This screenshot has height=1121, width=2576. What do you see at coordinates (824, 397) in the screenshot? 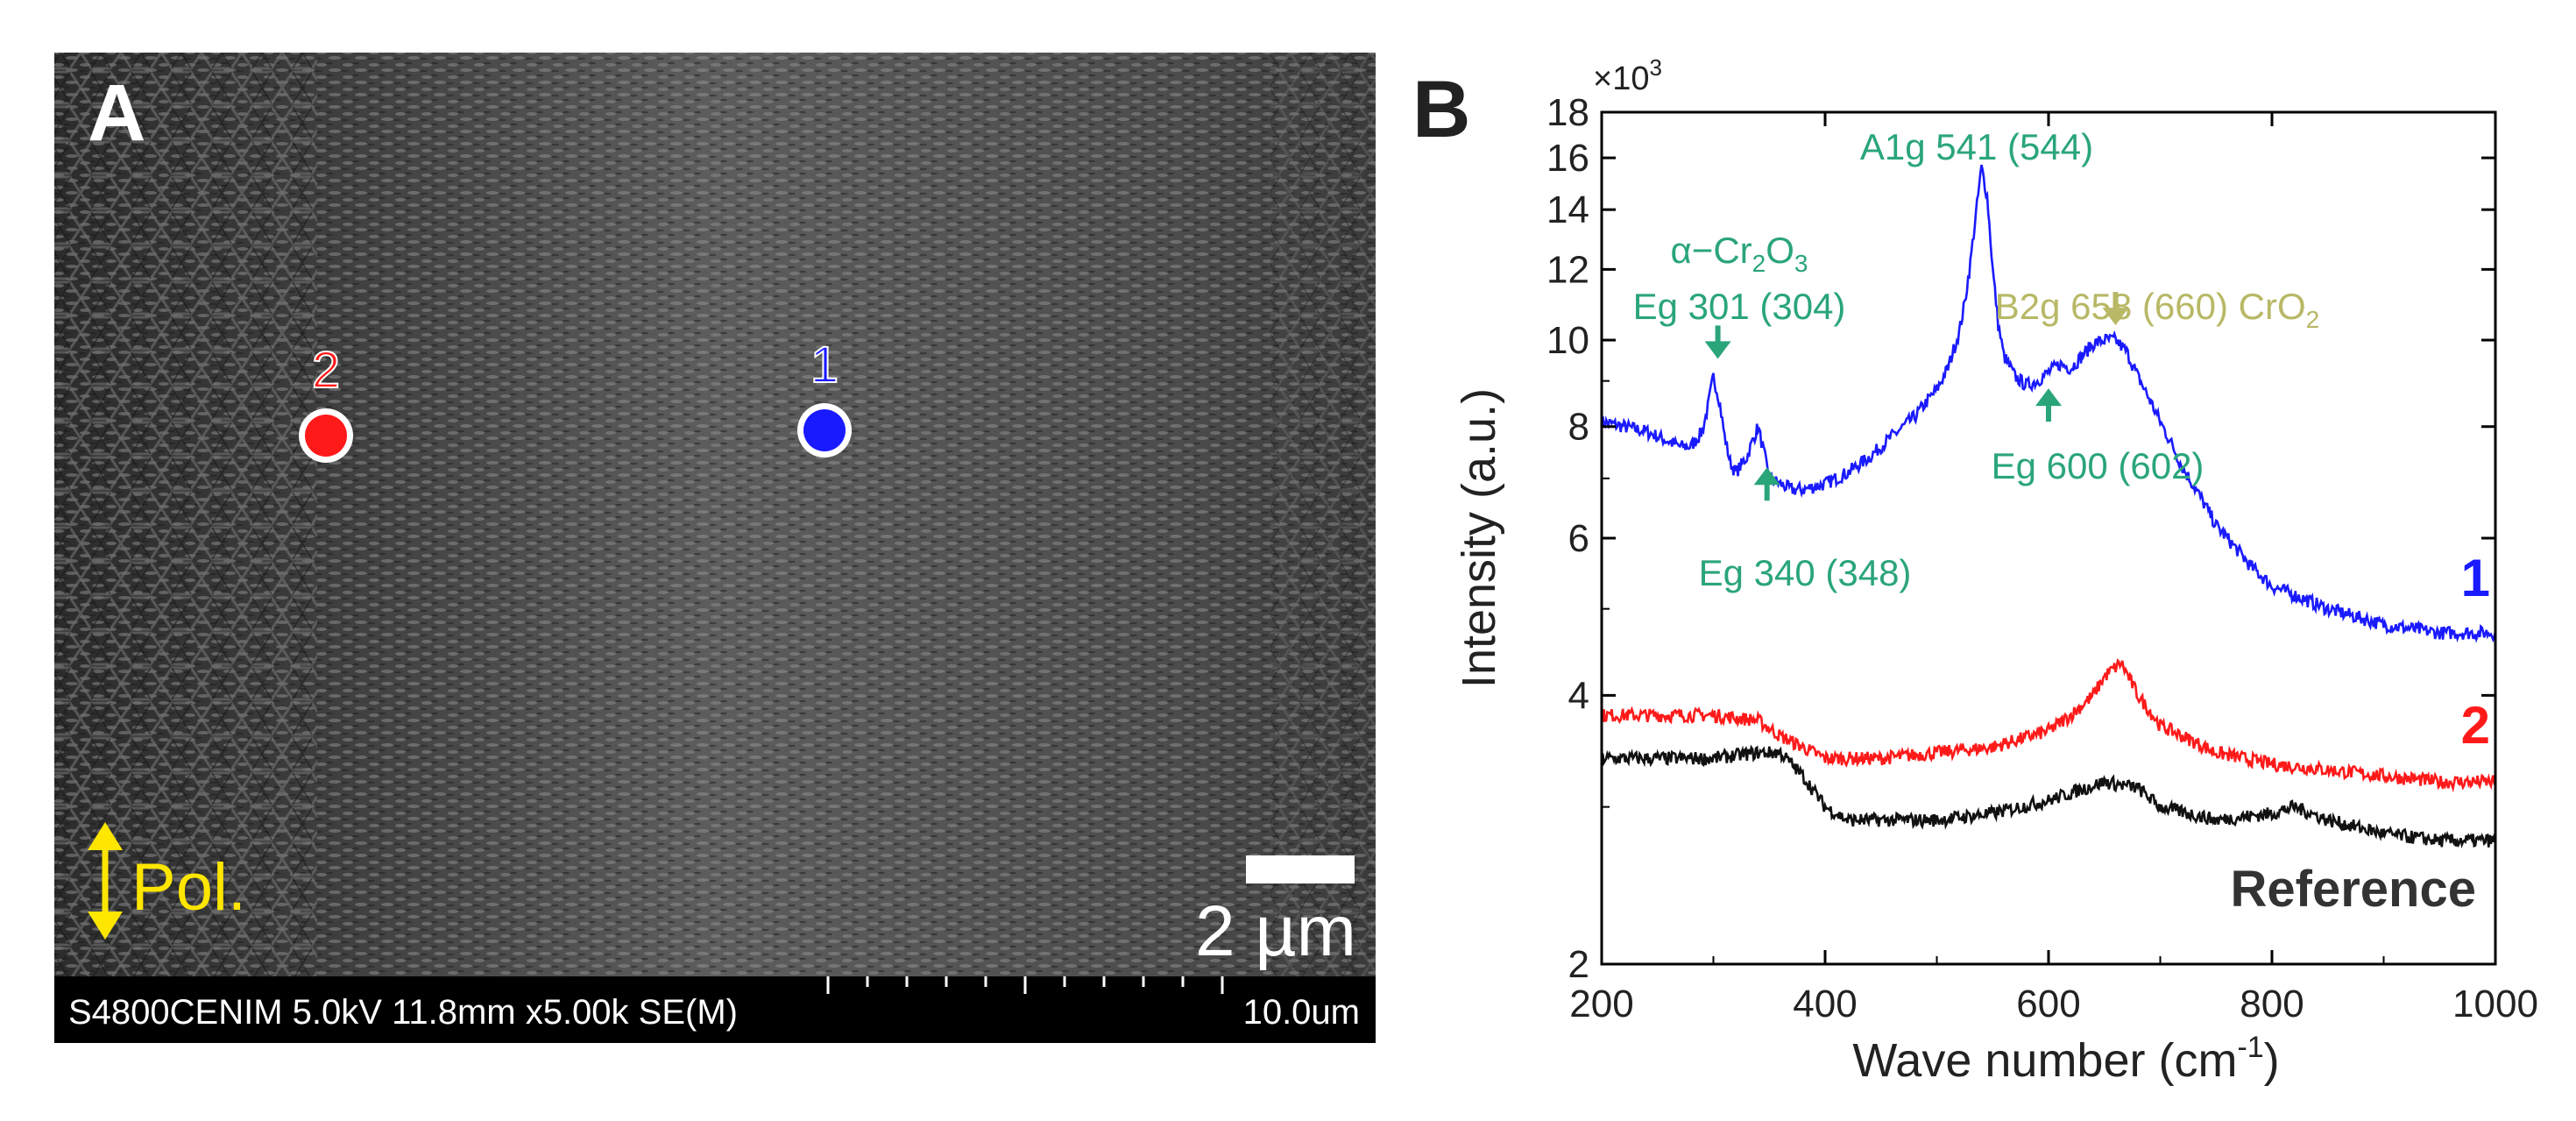
I see `measurement-marker-1: 1` at bounding box center [824, 397].